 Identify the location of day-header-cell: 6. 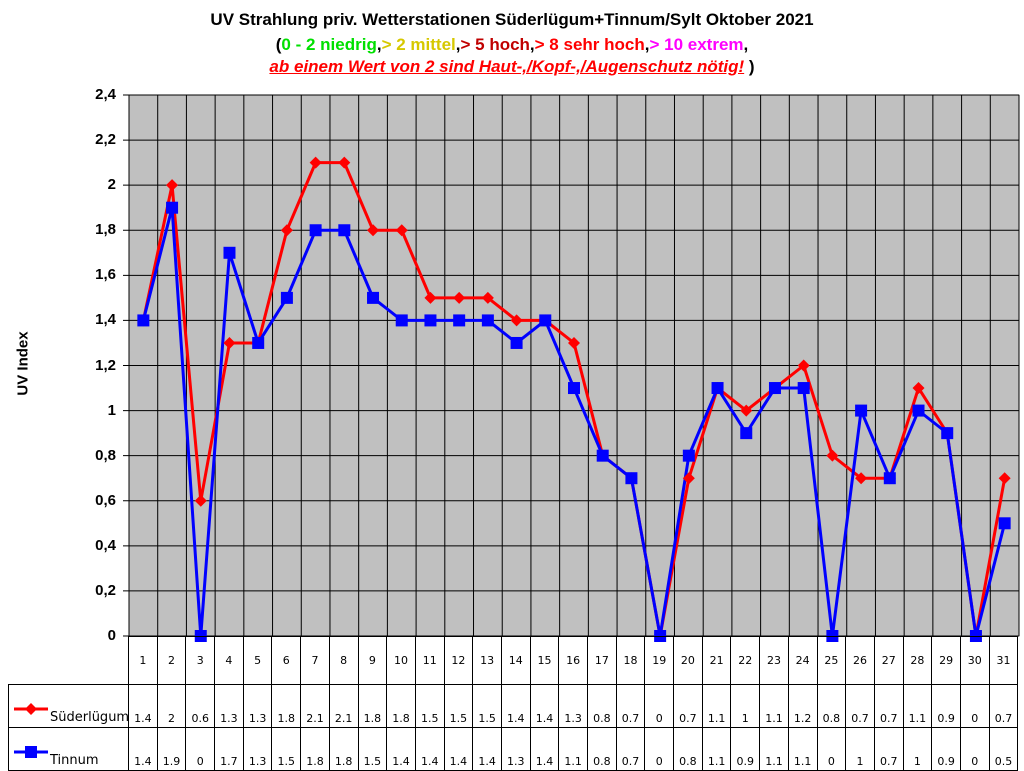
(286, 660).